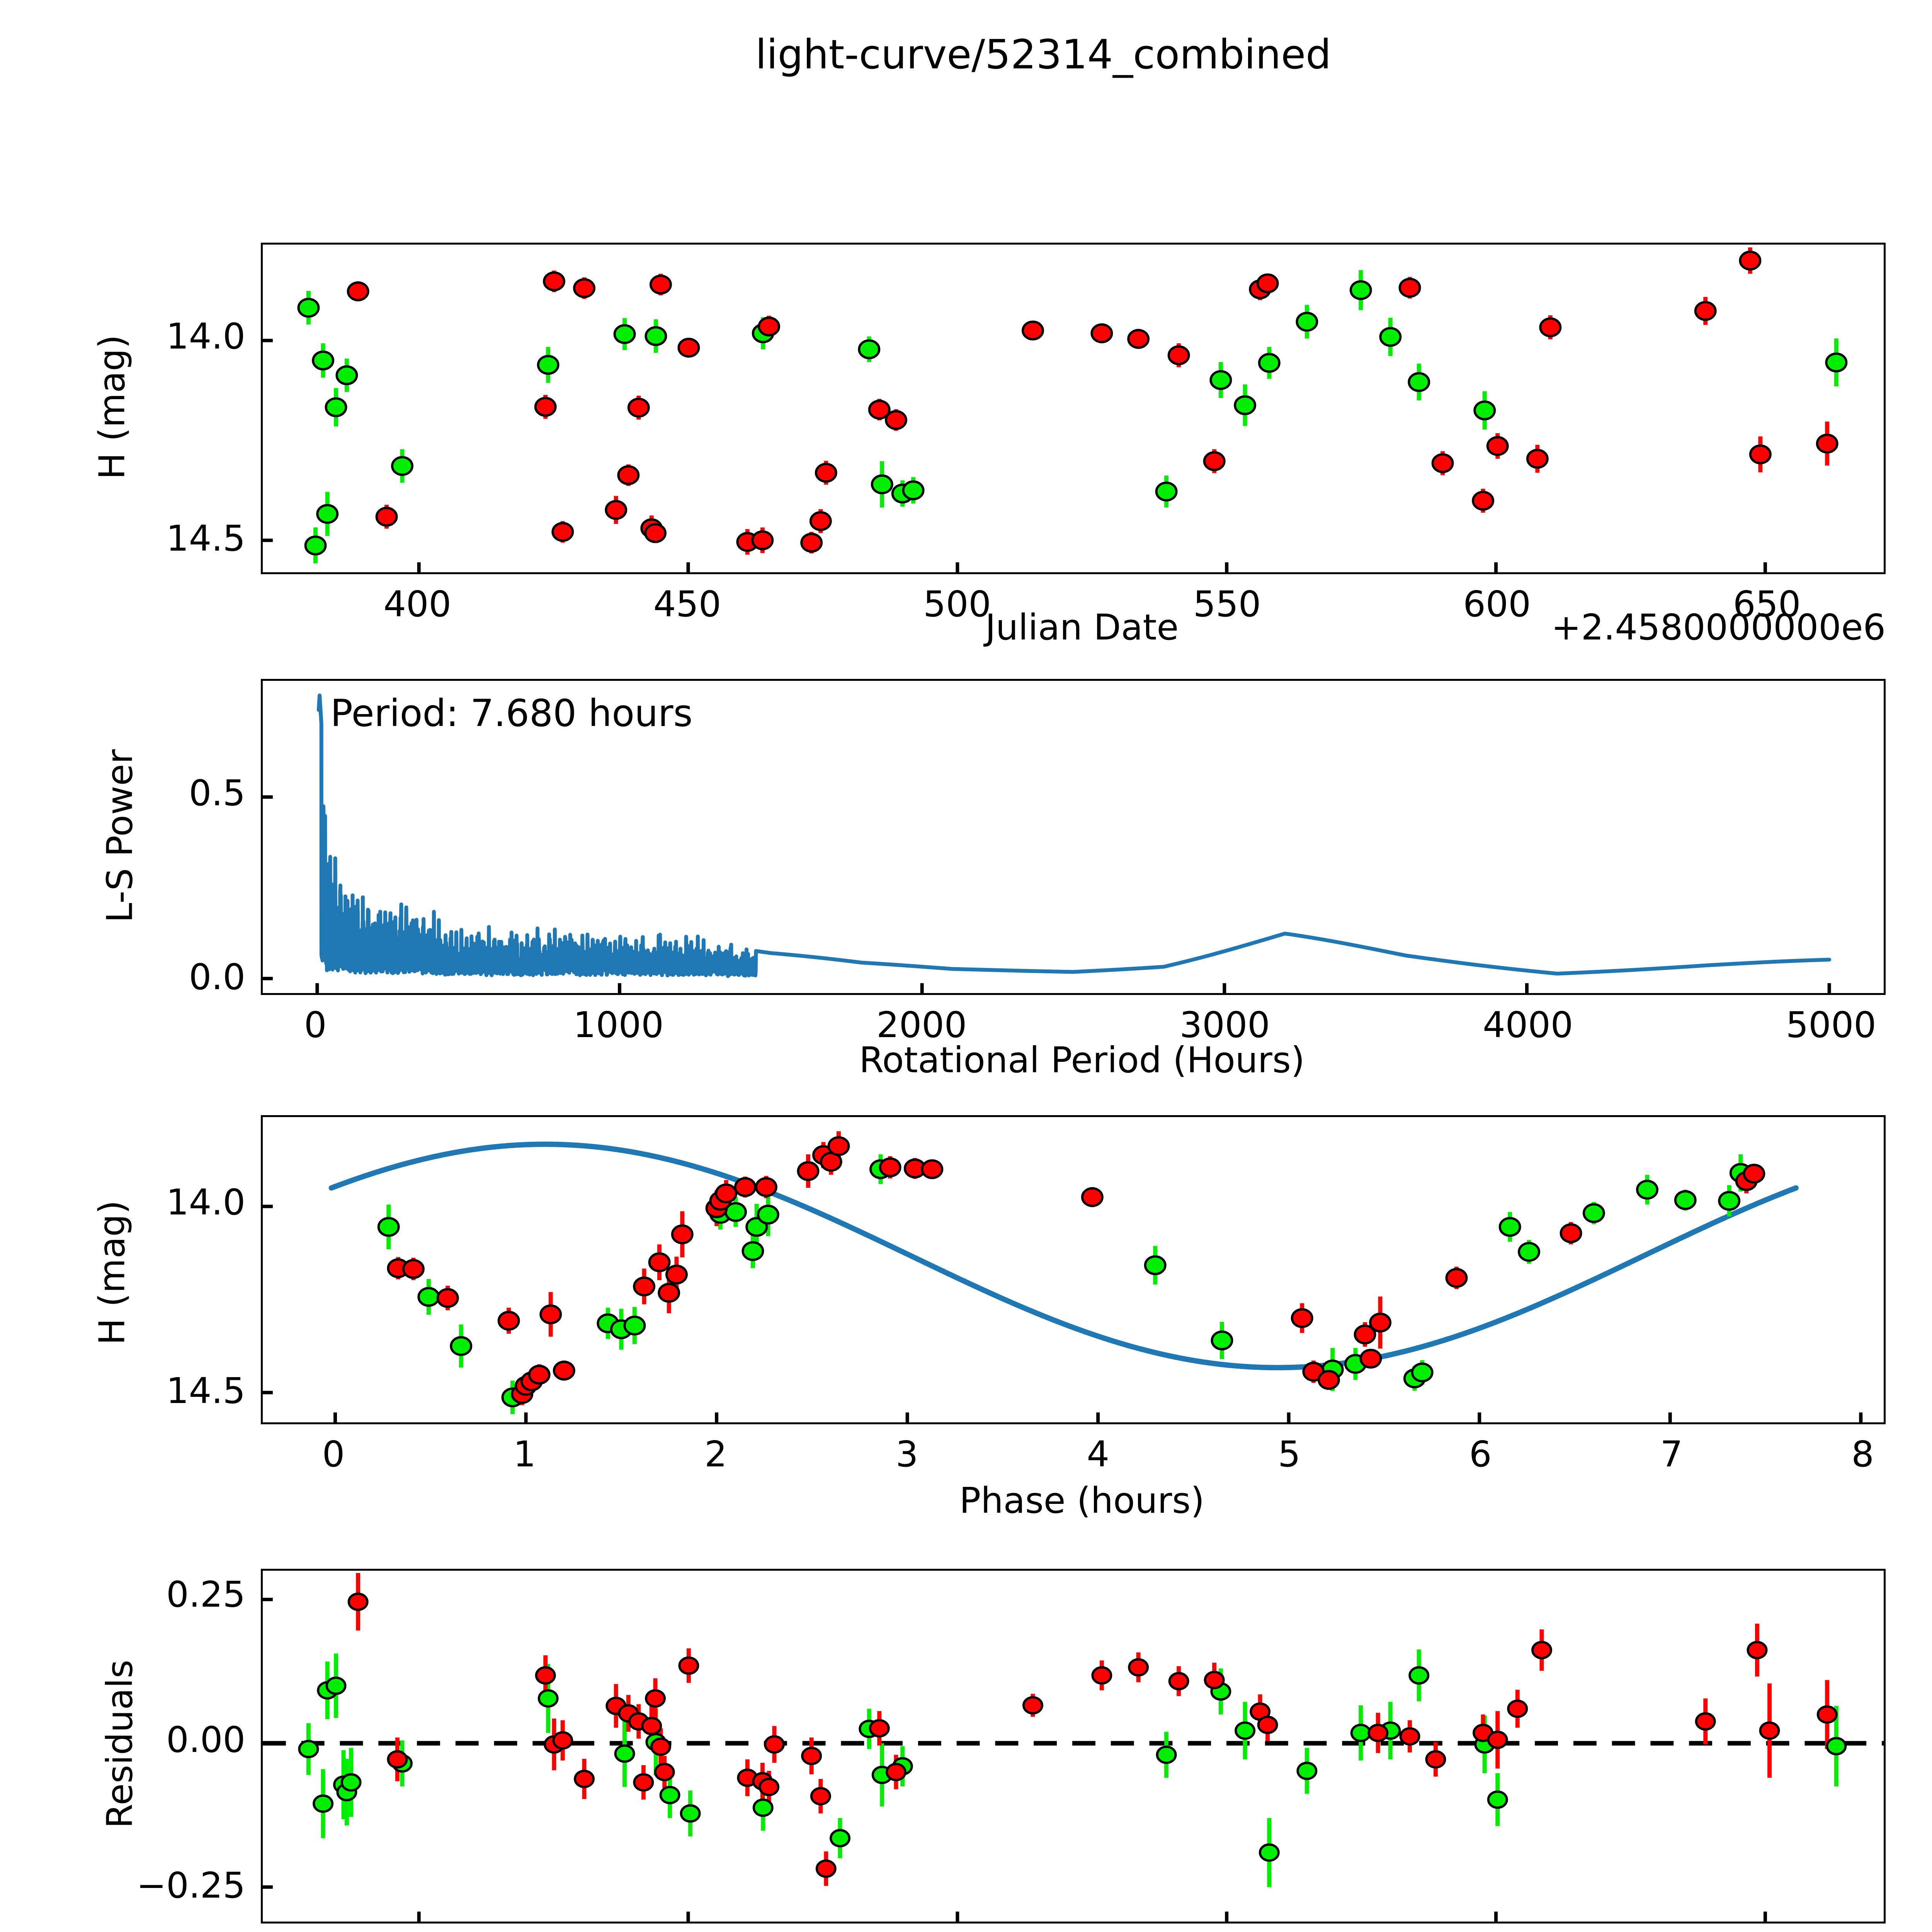 This screenshot has height=1932, width=1932. What do you see at coordinates (112, 1272) in the screenshot?
I see `phasefold-ylabel: H (mag)` at bounding box center [112, 1272].